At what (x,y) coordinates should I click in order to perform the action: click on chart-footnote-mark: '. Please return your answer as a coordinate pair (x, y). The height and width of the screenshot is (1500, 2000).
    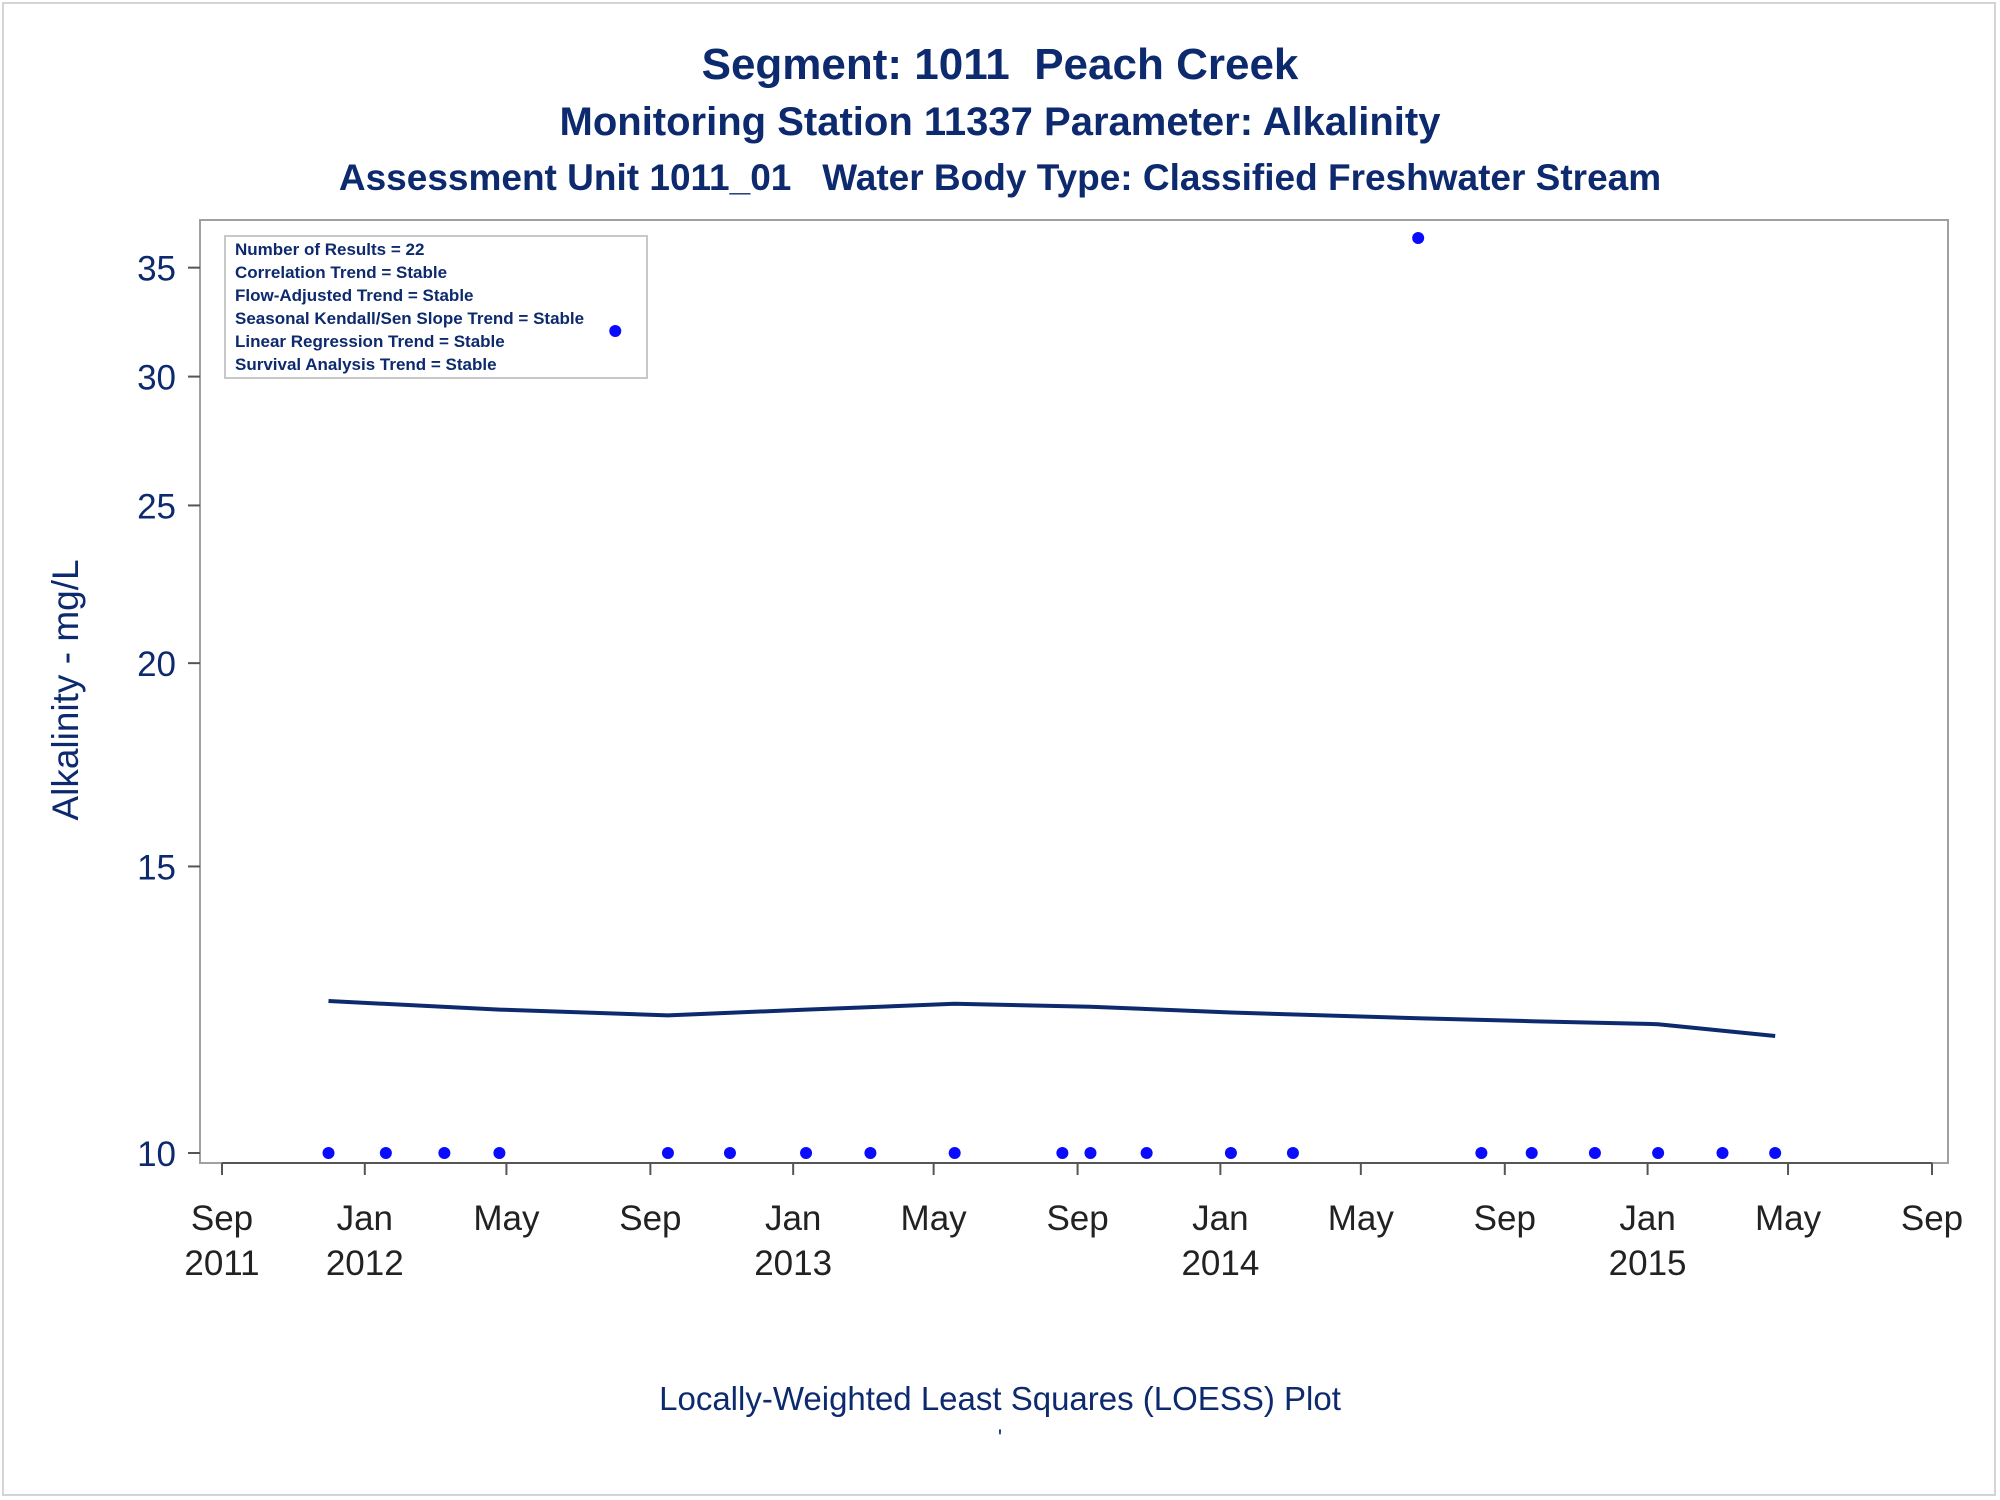
    Looking at the image, I should click on (1000, 1437).